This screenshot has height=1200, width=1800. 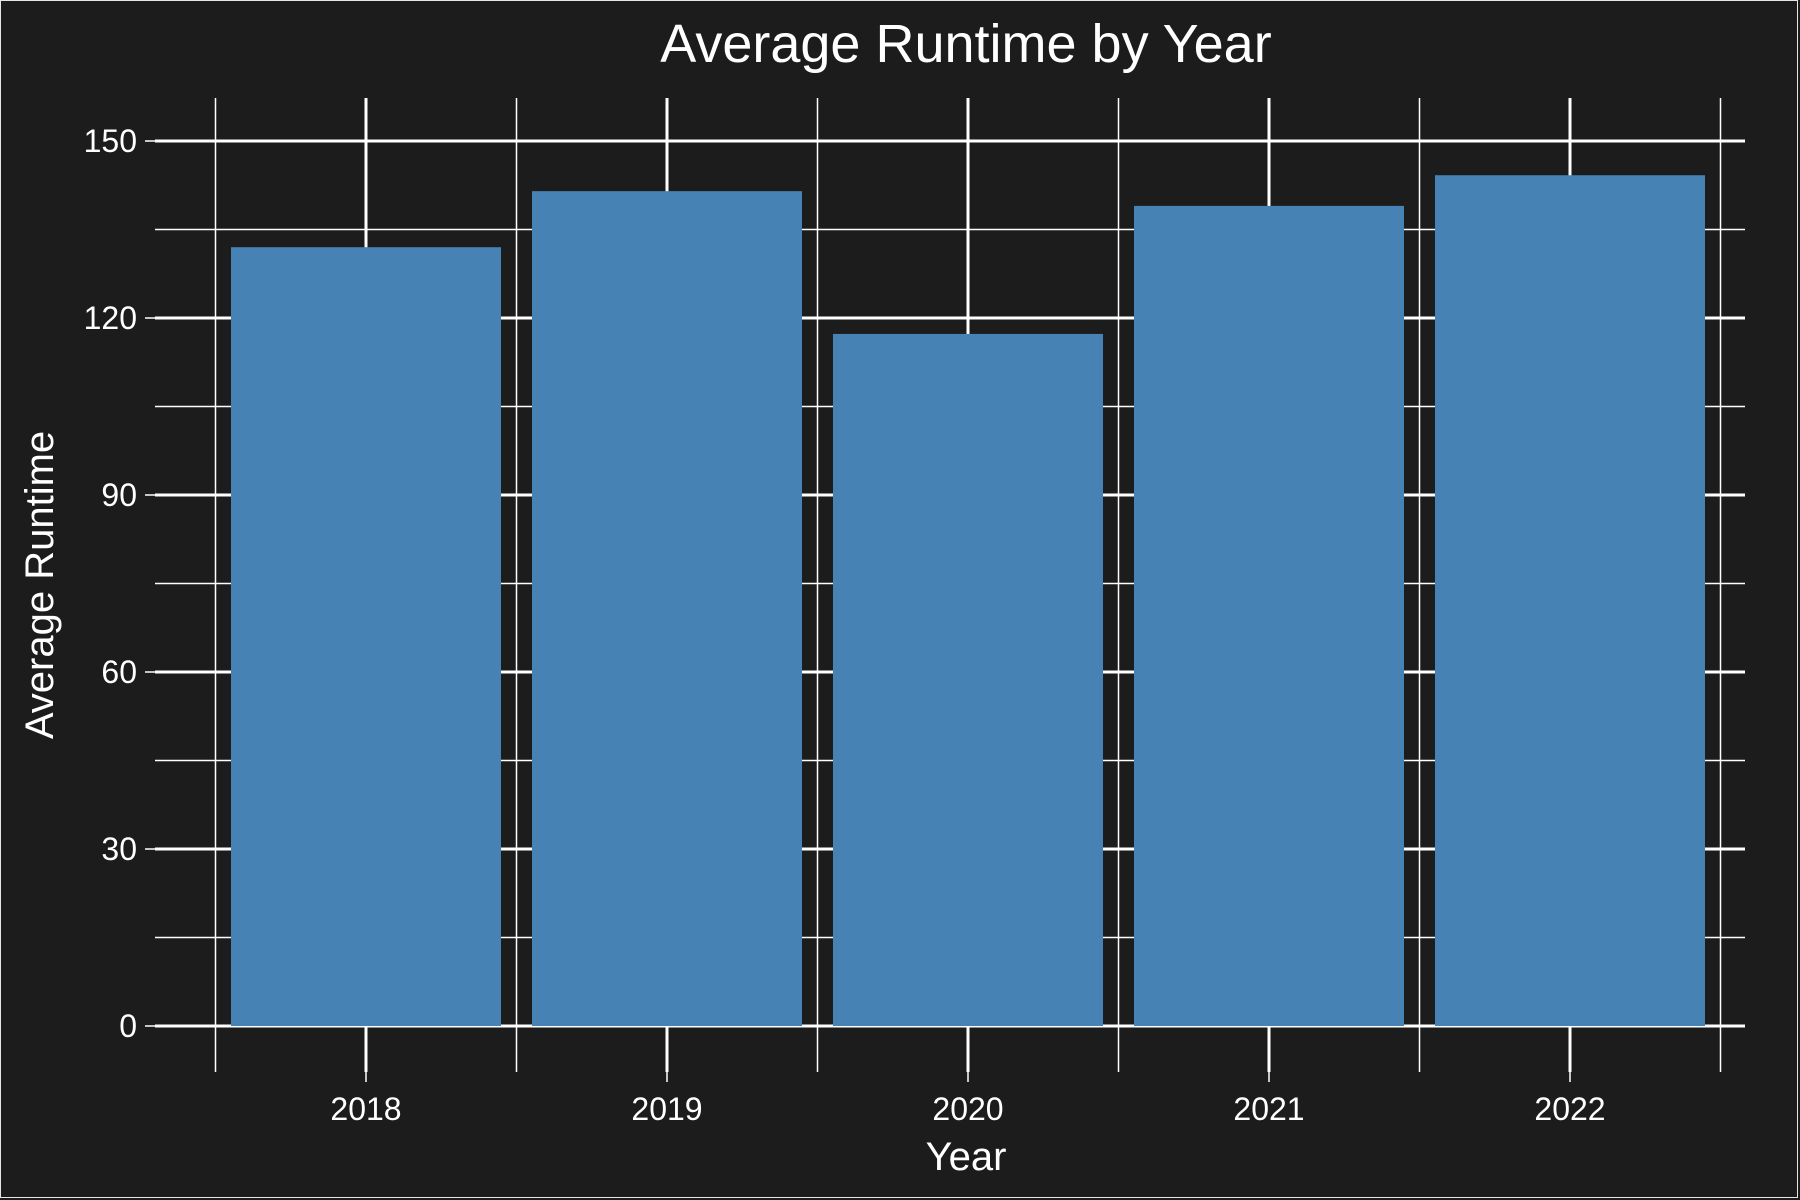 I want to click on x-tick-label-2019: 2019, so click(x=666, y=1109).